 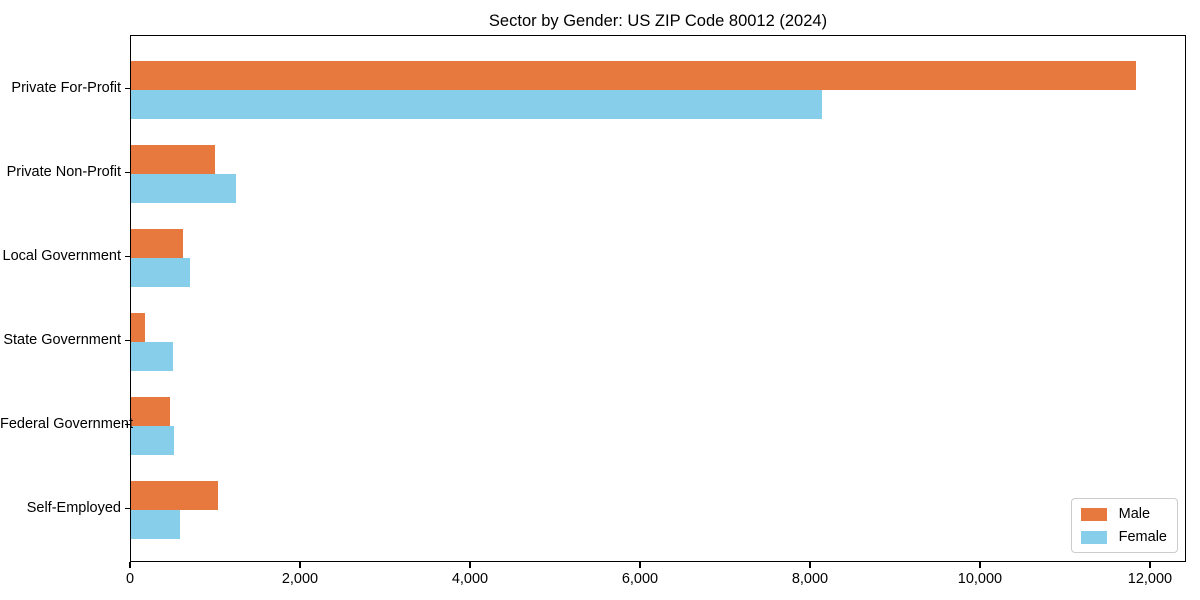 What do you see at coordinates (1093, 514) in the screenshot?
I see `male-swatch-icon` at bounding box center [1093, 514].